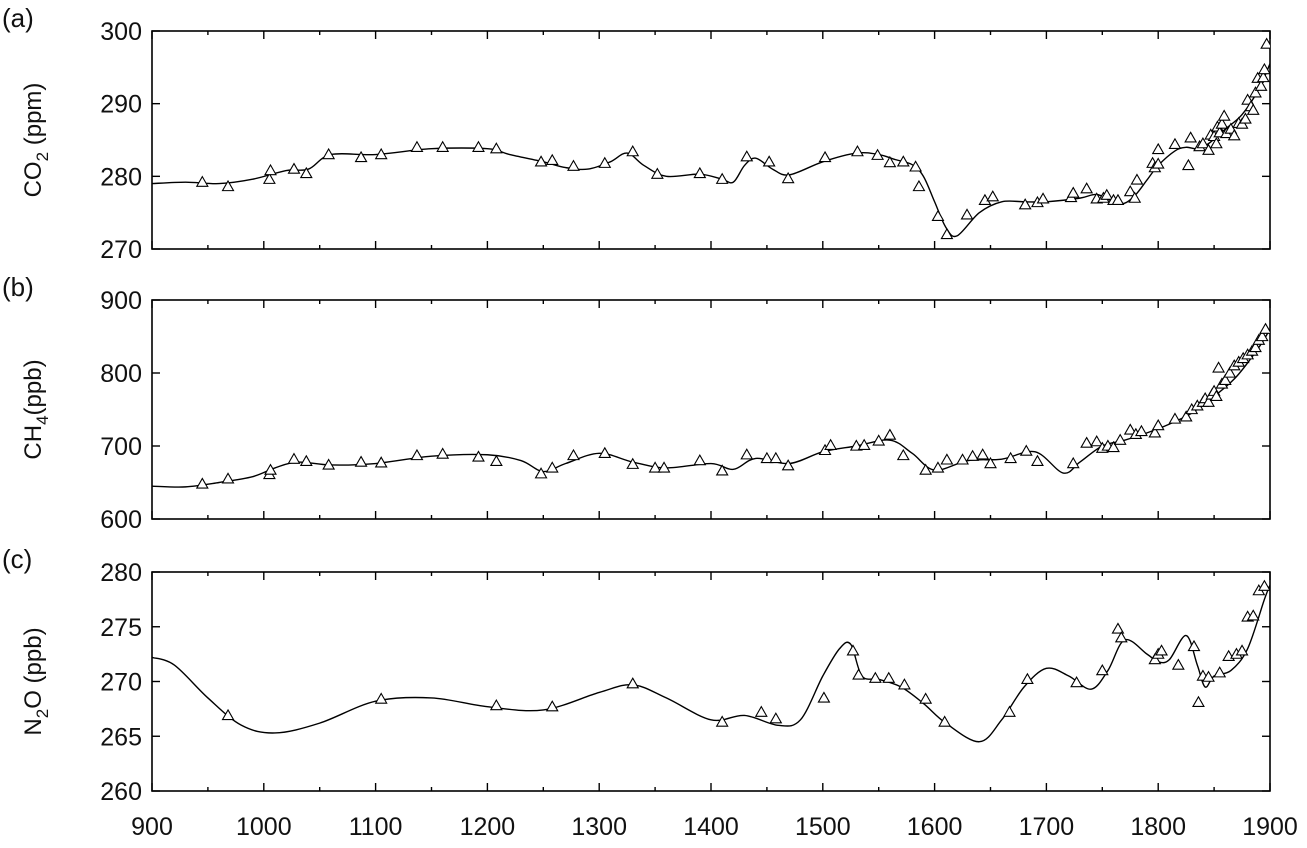 The width and height of the screenshot is (1307, 848). I want to click on panel-label: (b), so click(18, 287).